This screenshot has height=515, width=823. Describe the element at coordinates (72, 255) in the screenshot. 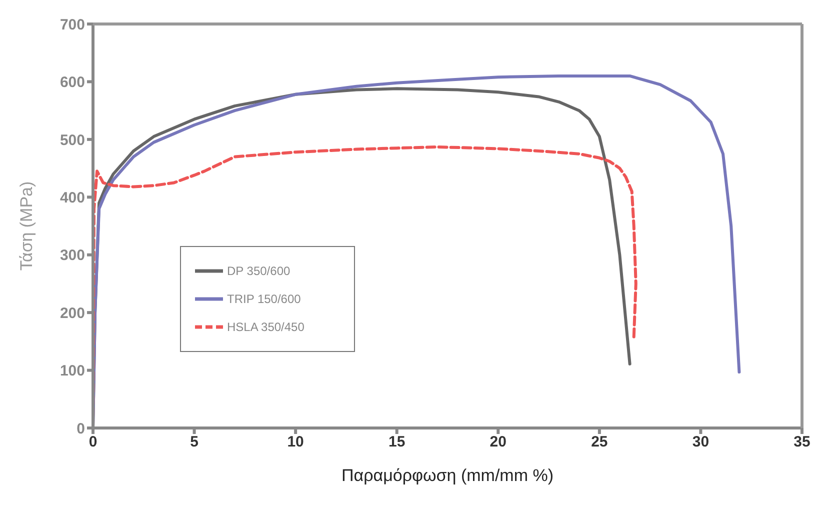

I see `y-tick-label: 300` at that location.